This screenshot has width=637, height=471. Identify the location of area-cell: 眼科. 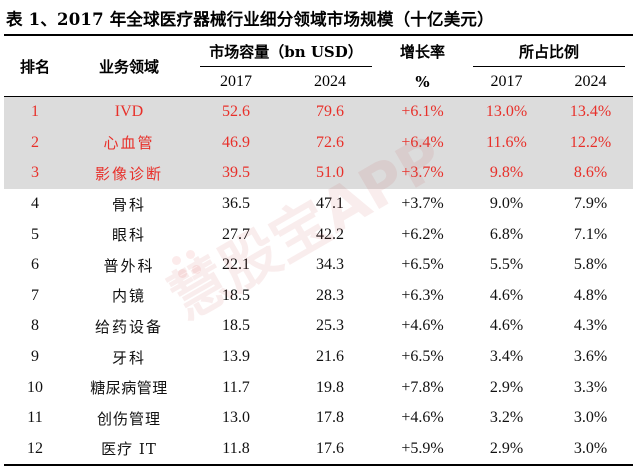
(128, 235).